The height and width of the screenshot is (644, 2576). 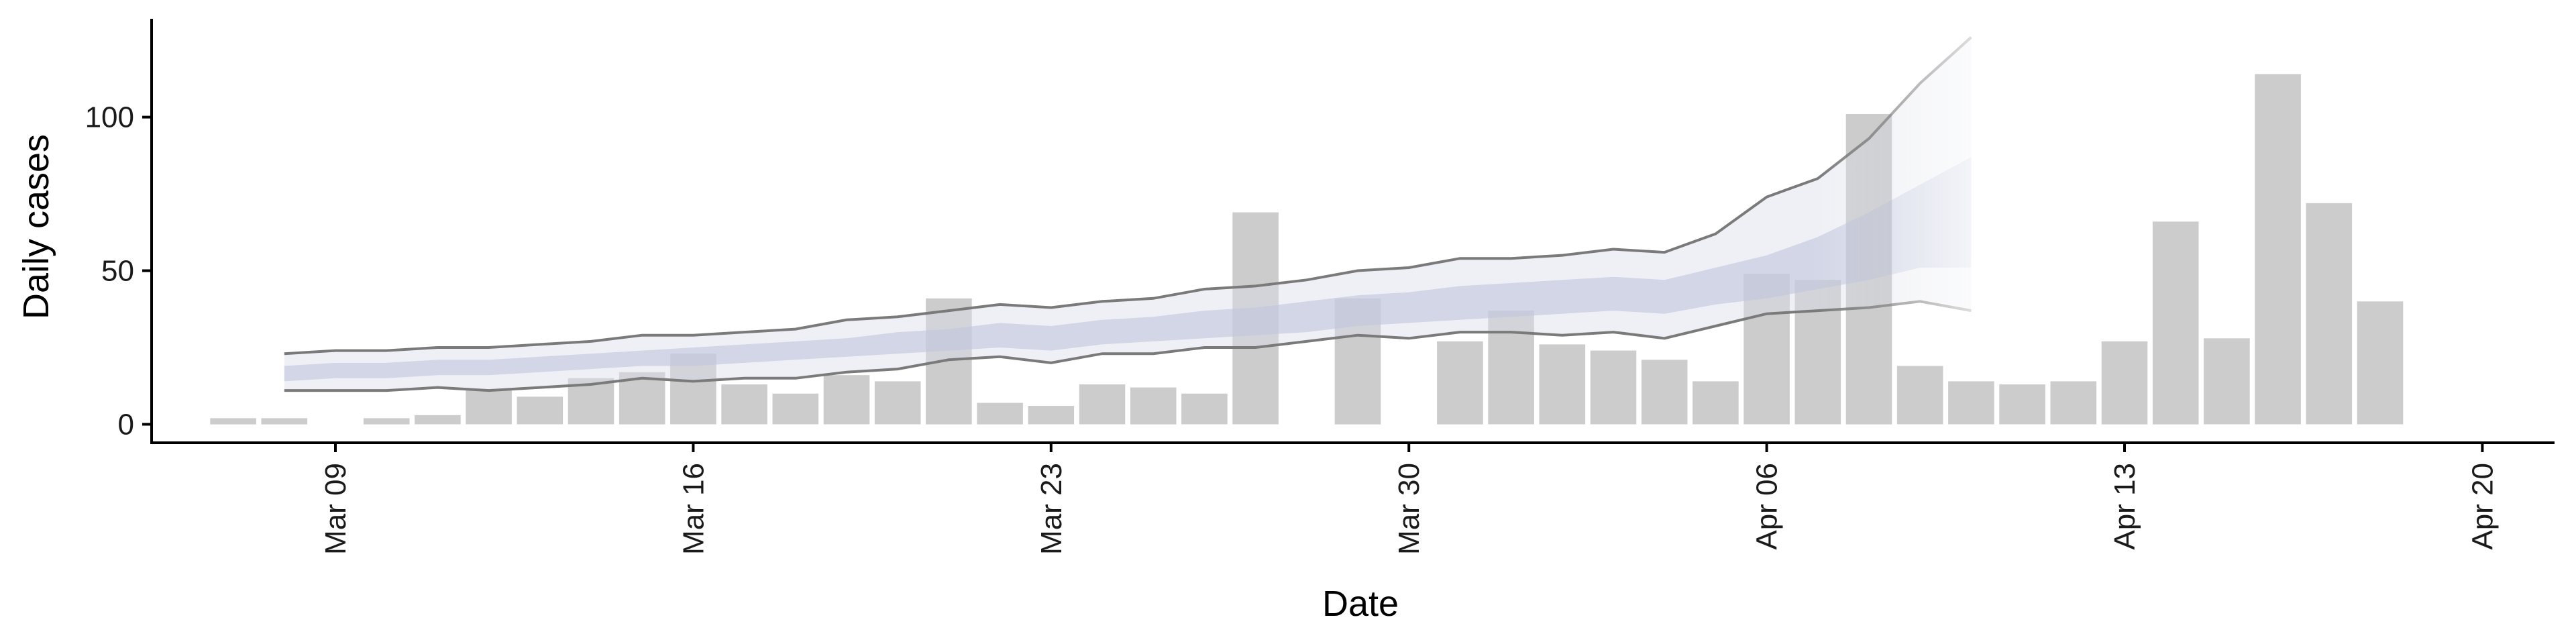 I want to click on y-tick-label: 50, so click(x=117, y=271).